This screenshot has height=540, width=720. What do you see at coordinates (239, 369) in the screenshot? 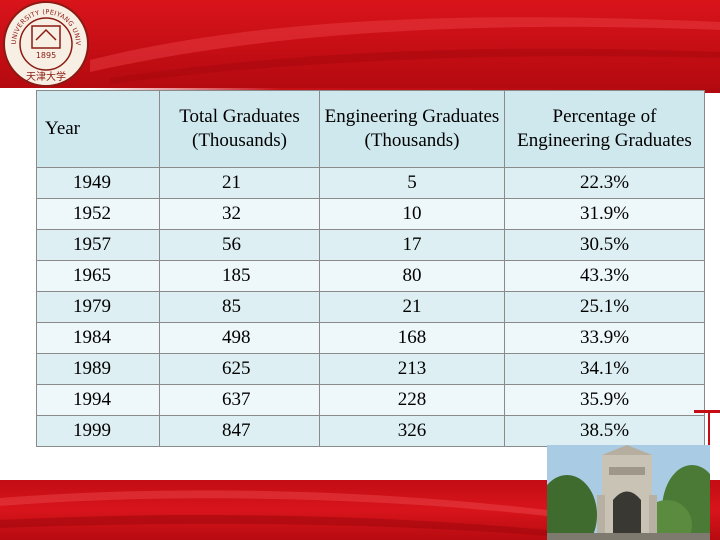
I see `cell-total: 625` at bounding box center [239, 369].